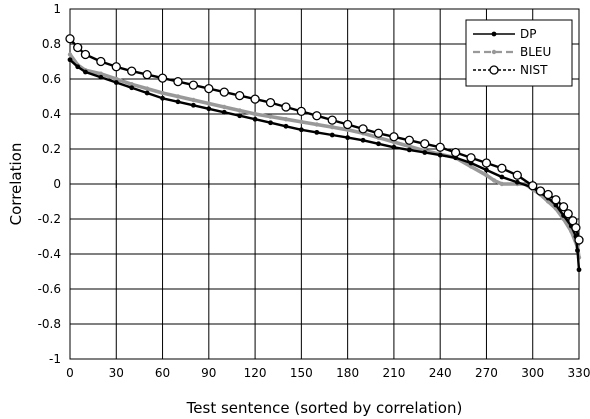 This screenshot has width=590, height=419. Describe the element at coordinates (51, 114) in the screenshot. I see `y-tick-label: 0.4` at that location.